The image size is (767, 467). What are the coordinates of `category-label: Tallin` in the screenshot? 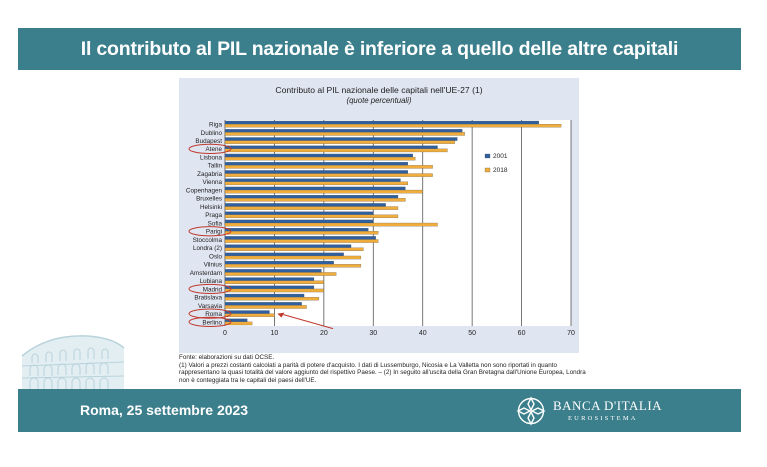 It's located at (215, 166).